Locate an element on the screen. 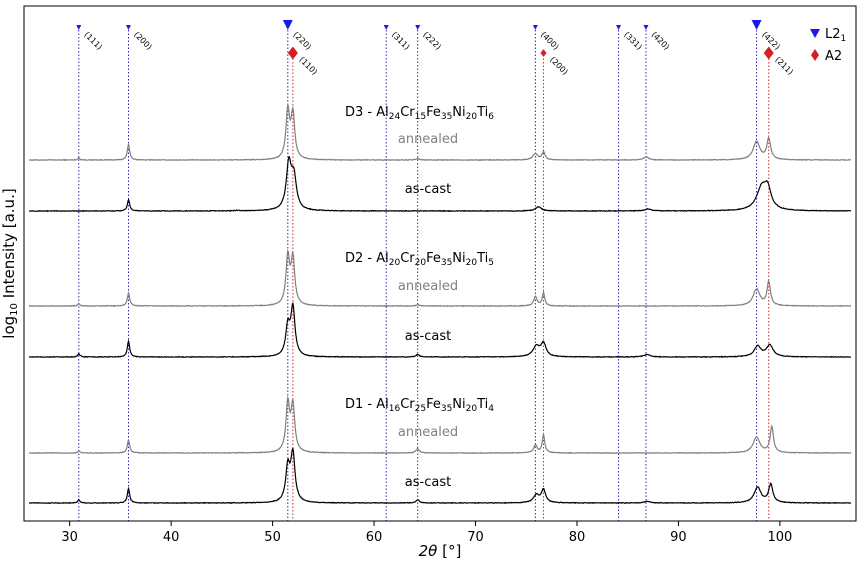 The image size is (865, 565). y-axis-title: log10 Intensity [a.u.] is located at coordinates (10, 263).